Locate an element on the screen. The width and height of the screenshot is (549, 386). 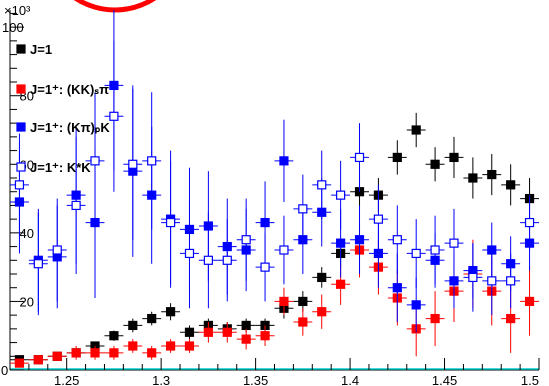
y-tick-label: 40 is located at coordinates (27, 233).